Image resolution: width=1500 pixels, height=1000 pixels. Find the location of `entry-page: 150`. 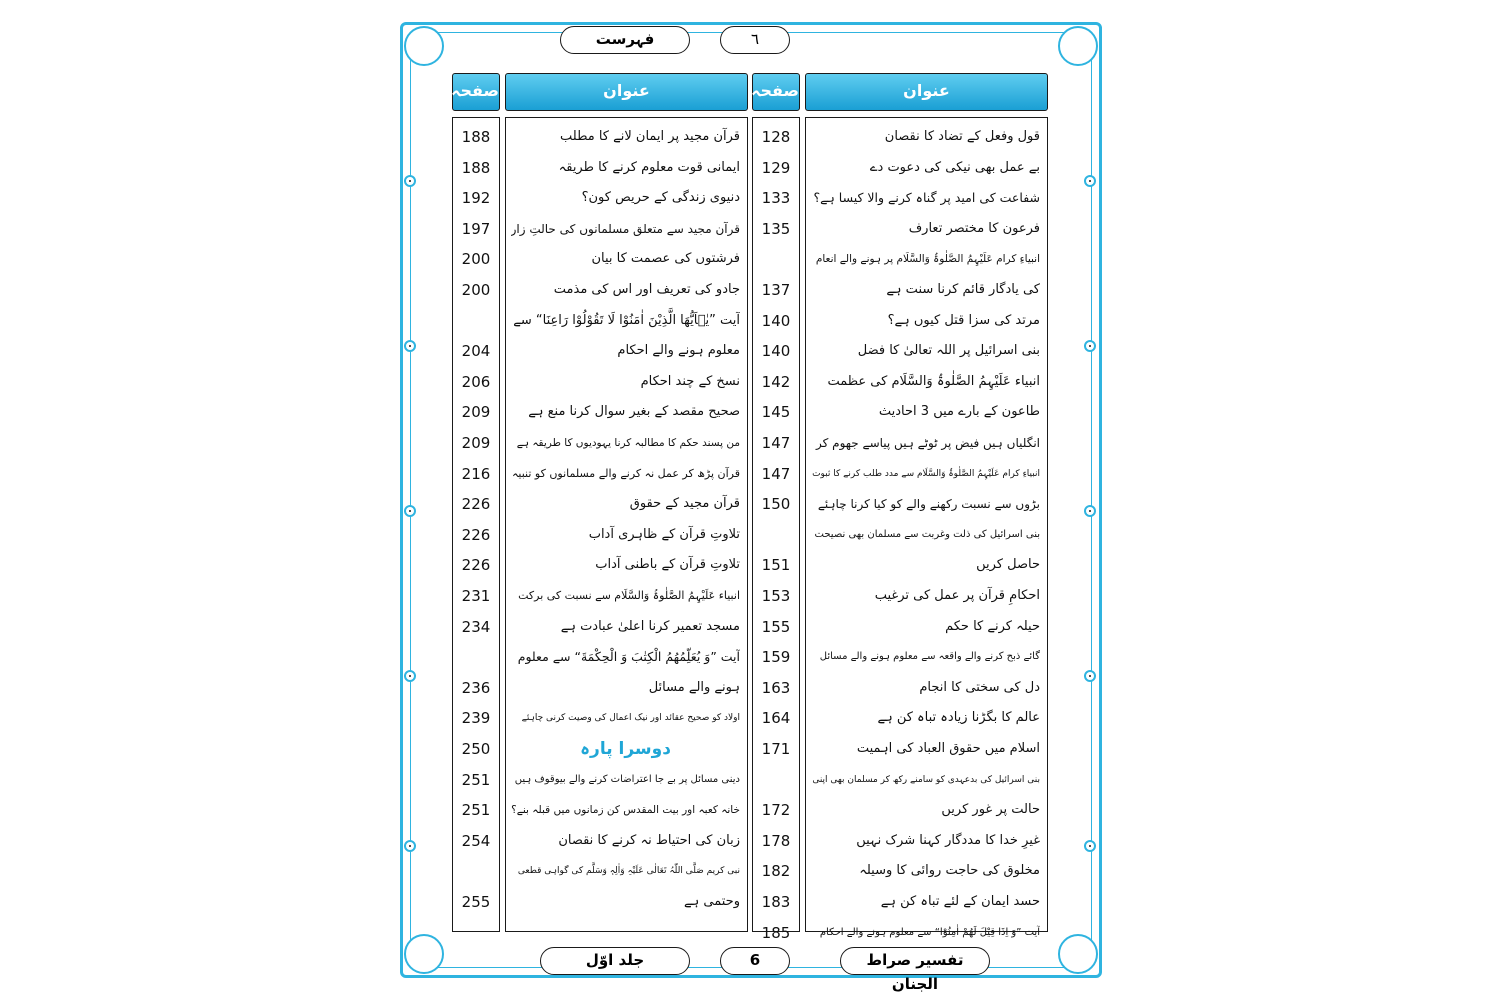

entry-page: 150 is located at coordinates (776, 504).